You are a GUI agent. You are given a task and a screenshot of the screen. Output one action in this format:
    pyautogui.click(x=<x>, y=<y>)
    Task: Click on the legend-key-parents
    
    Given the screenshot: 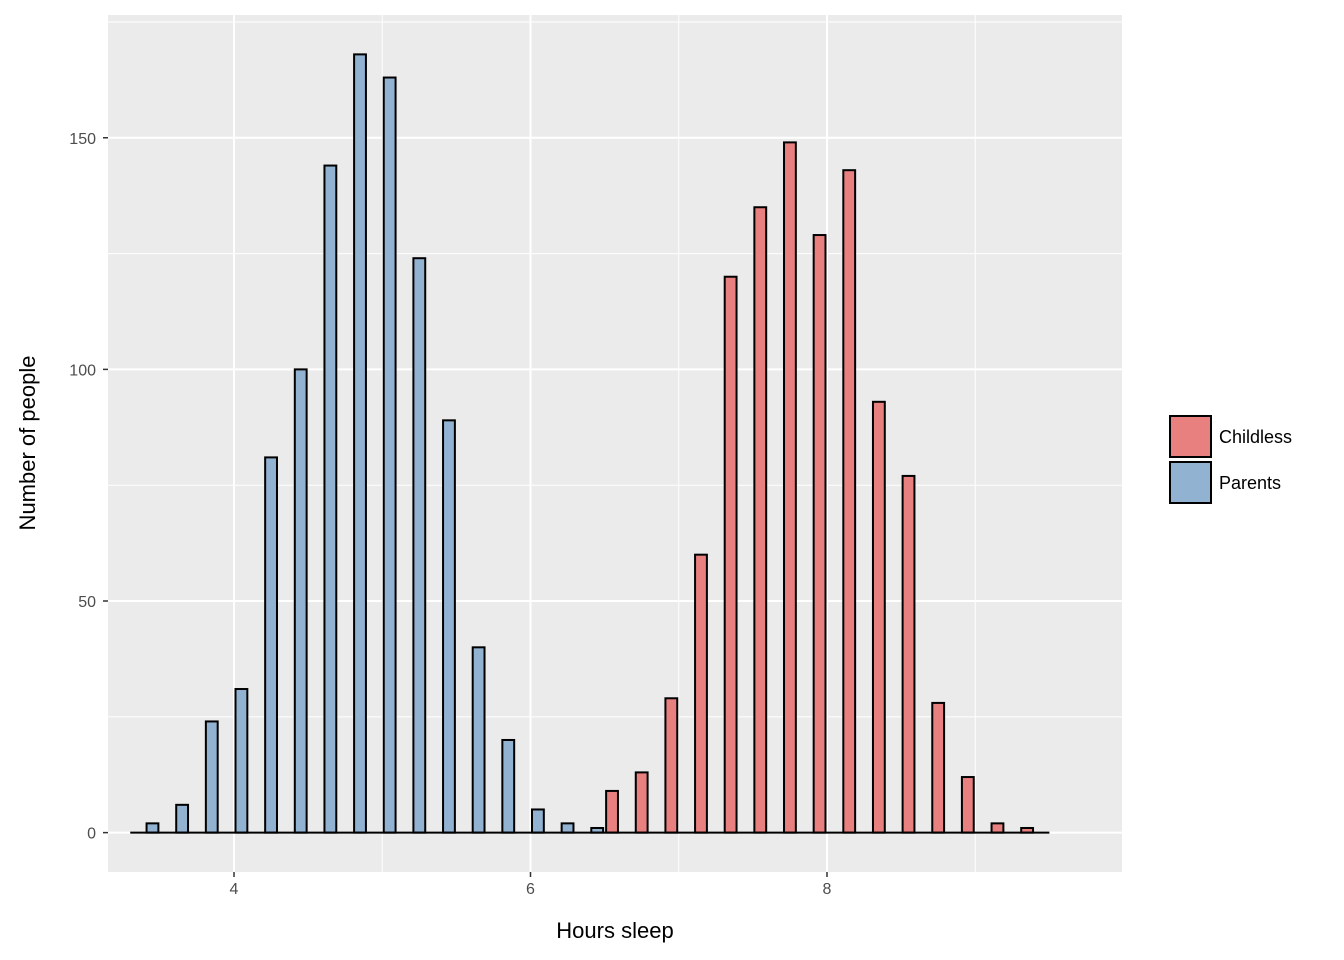 What is the action you would take?
    pyautogui.click(x=1190, y=482)
    